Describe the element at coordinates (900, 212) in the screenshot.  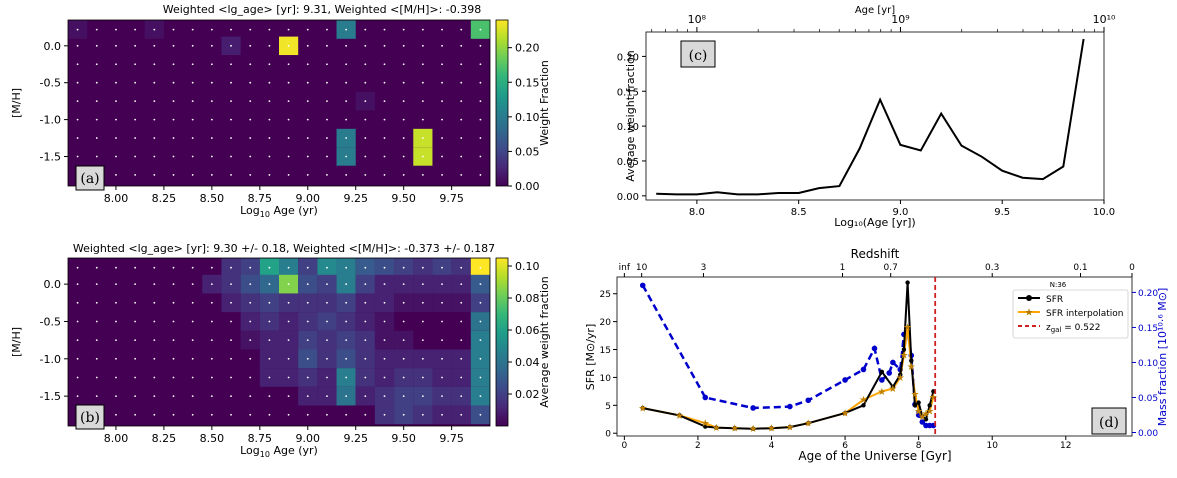
I see `x-tick-label: 9.0` at that location.